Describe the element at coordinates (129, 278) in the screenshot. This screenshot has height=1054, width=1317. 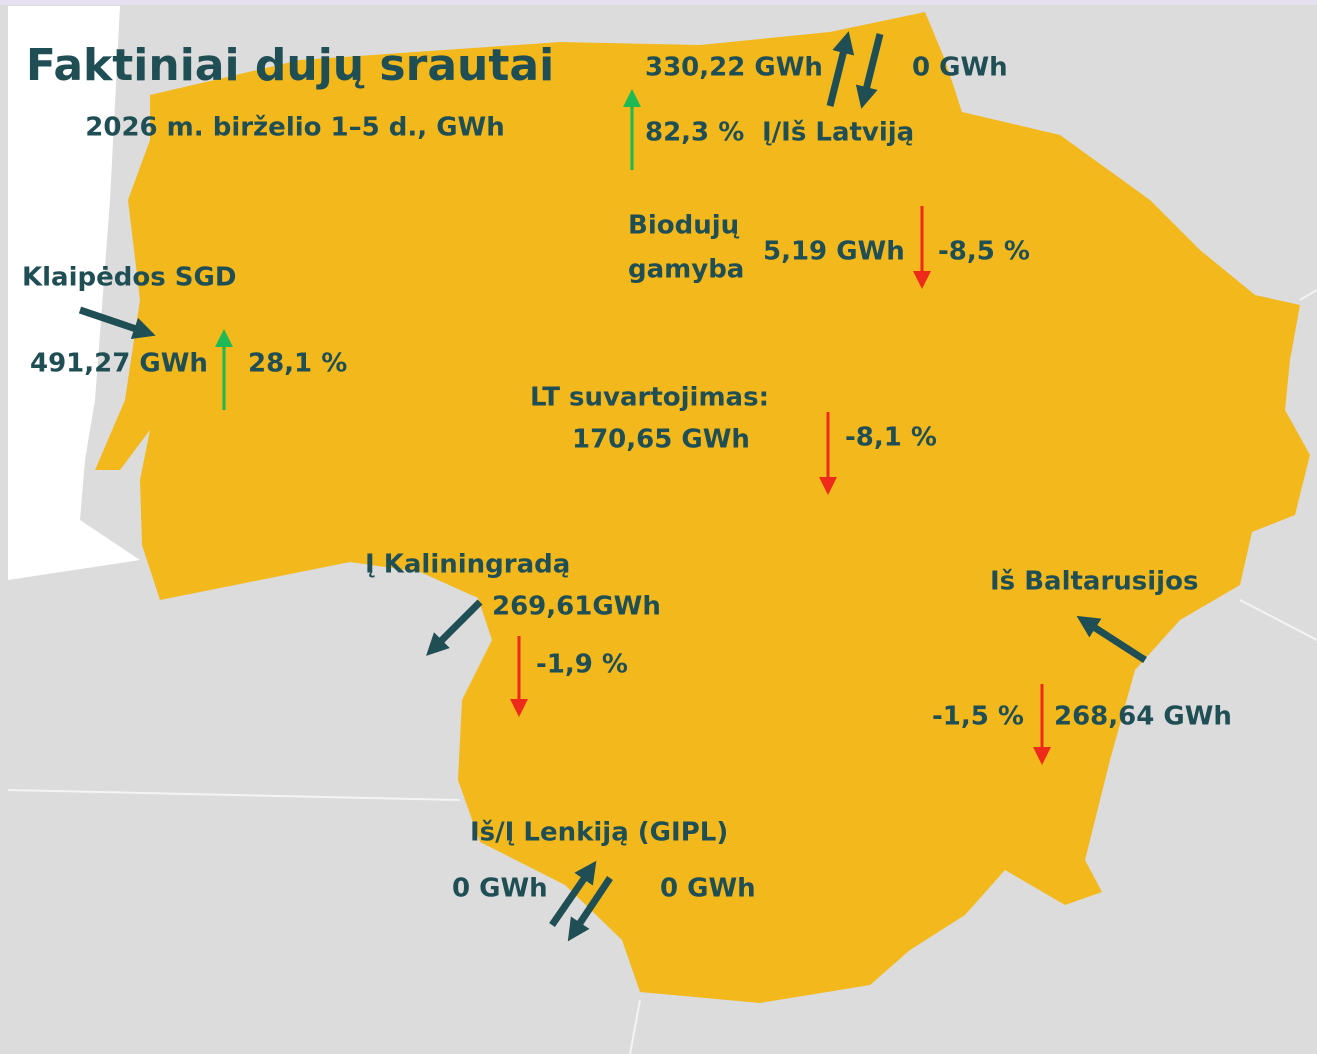
I see `klaipeda-label: Klaipėdos SGD` at that location.